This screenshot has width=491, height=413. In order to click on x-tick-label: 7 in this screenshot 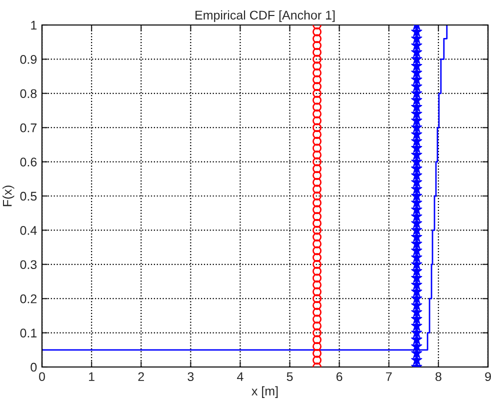, I will do `click(389, 376)`.